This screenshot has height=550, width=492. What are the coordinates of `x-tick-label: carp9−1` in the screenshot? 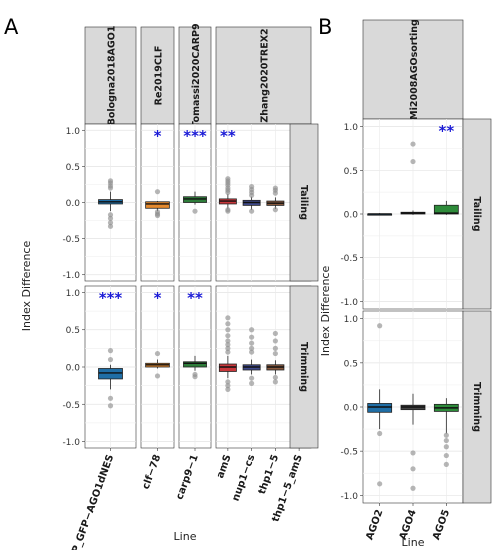 It's located at (187, 477).